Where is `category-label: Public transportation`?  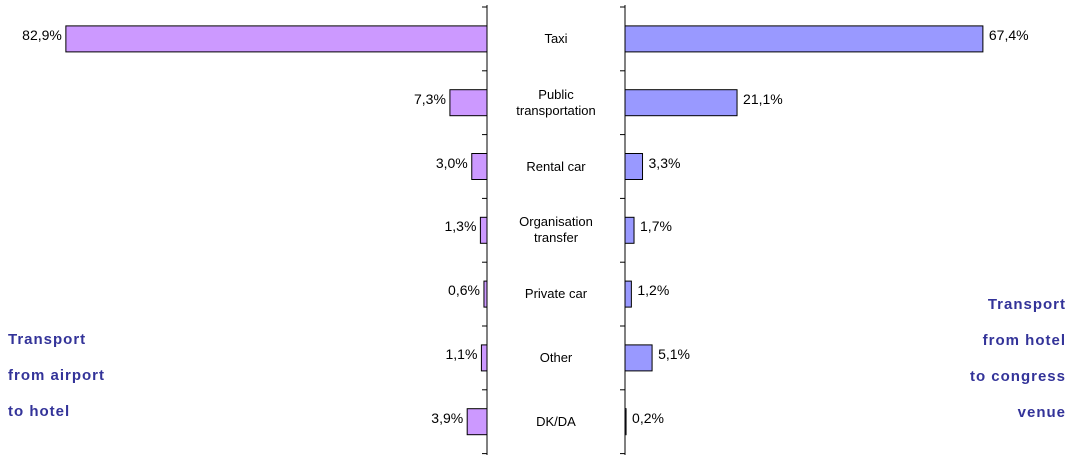
category-label: Public transportation is located at coordinates (556, 102).